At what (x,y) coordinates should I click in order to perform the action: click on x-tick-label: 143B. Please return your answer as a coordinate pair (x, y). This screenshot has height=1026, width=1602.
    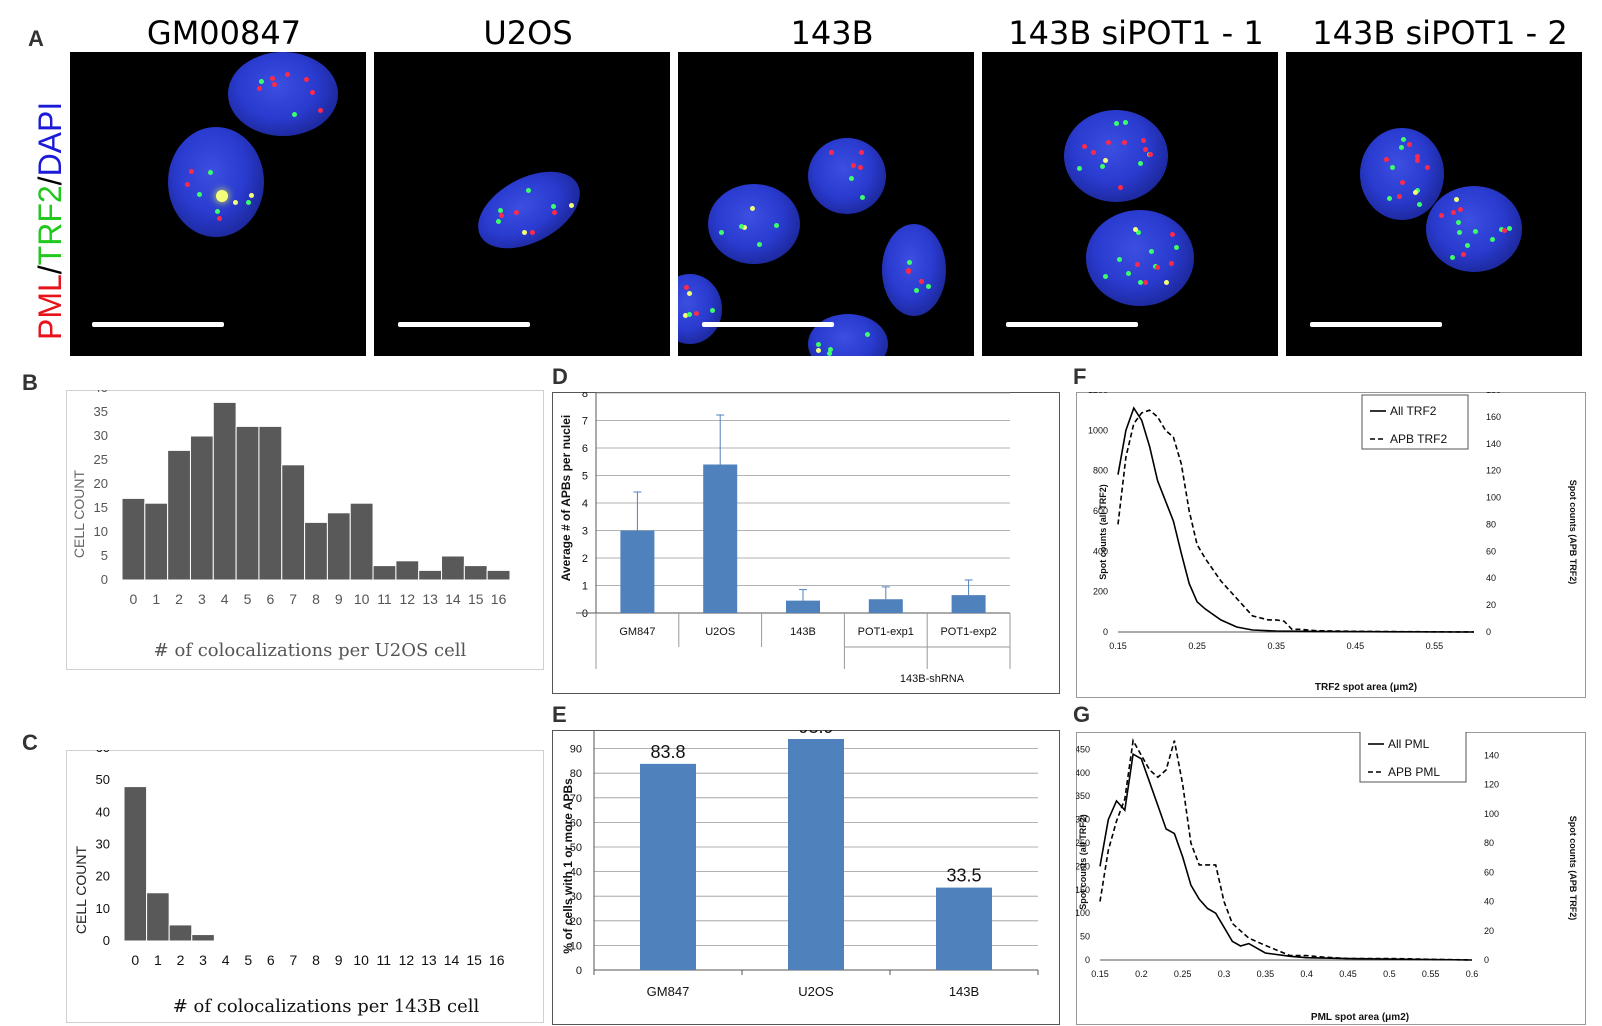
    Looking at the image, I should click on (964, 991).